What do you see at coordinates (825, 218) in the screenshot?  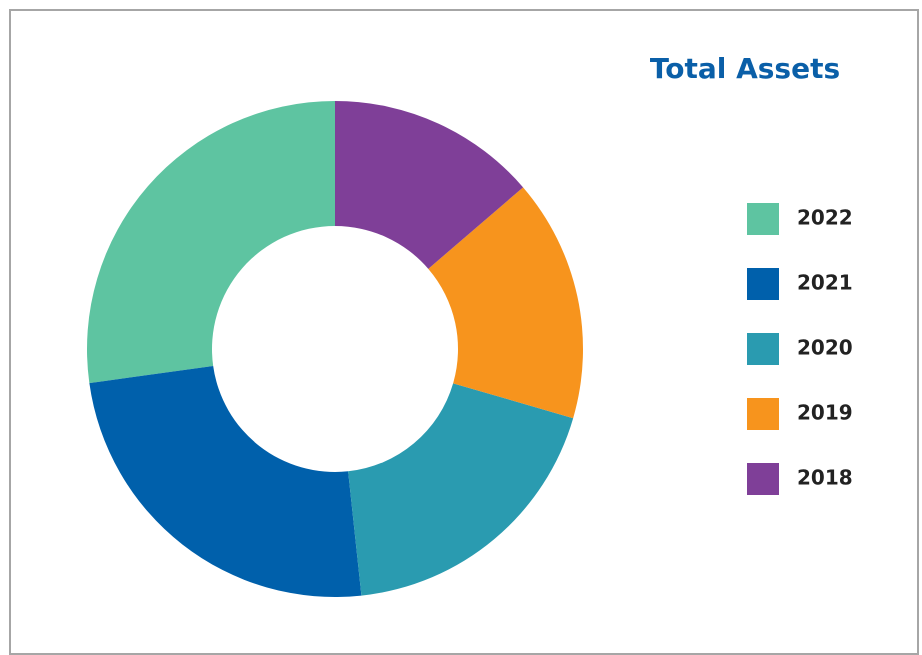 I see `legend-label: 2022` at bounding box center [825, 218].